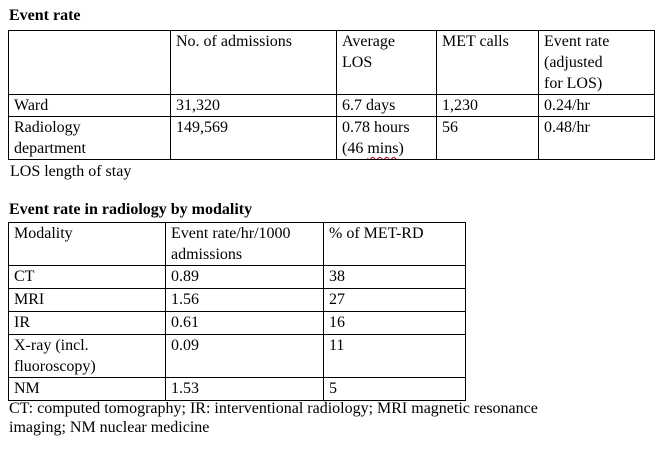  What do you see at coordinates (596, 105) in the screenshot?
I see `table-cell: 0.24/hr` at bounding box center [596, 105].